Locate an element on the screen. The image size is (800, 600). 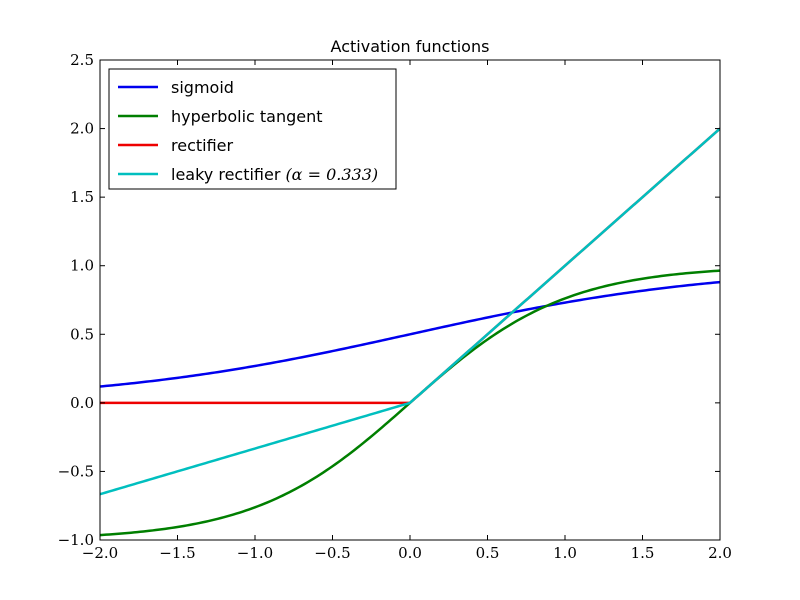
legend-label-0: sigmoid is located at coordinates (202, 87).